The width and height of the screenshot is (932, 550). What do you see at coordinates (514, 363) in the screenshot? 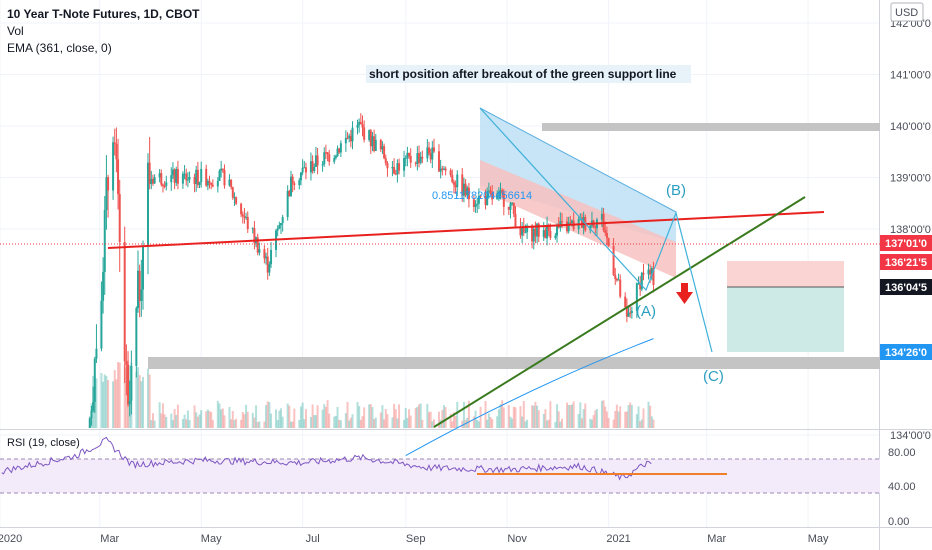
I see `support-zone` at bounding box center [514, 363].